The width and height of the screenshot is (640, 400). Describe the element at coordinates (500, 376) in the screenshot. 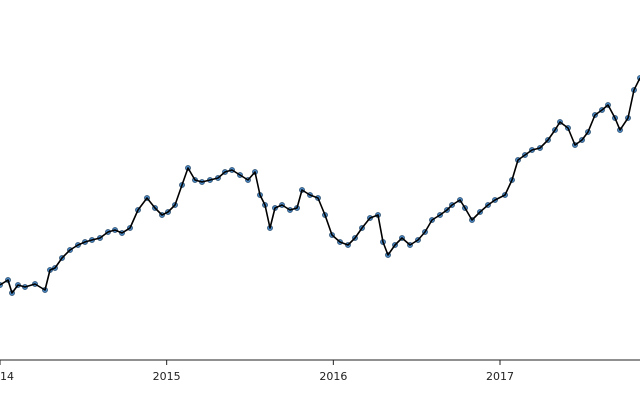

I see `x-tick-label: 2017` at that location.